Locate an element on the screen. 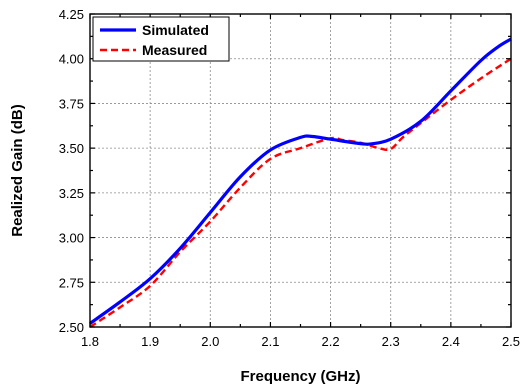 Image resolution: width=522 pixels, height=387 pixels. x-tick-label: 2.2 is located at coordinates (331, 341).